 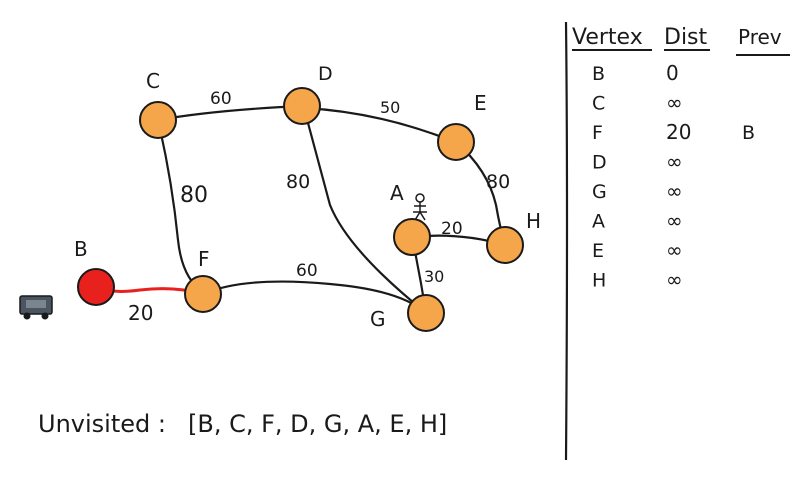 What do you see at coordinates (760, 37) in the screenshot?
I see `header-prev: Prev` at bounding box center [760, 37].